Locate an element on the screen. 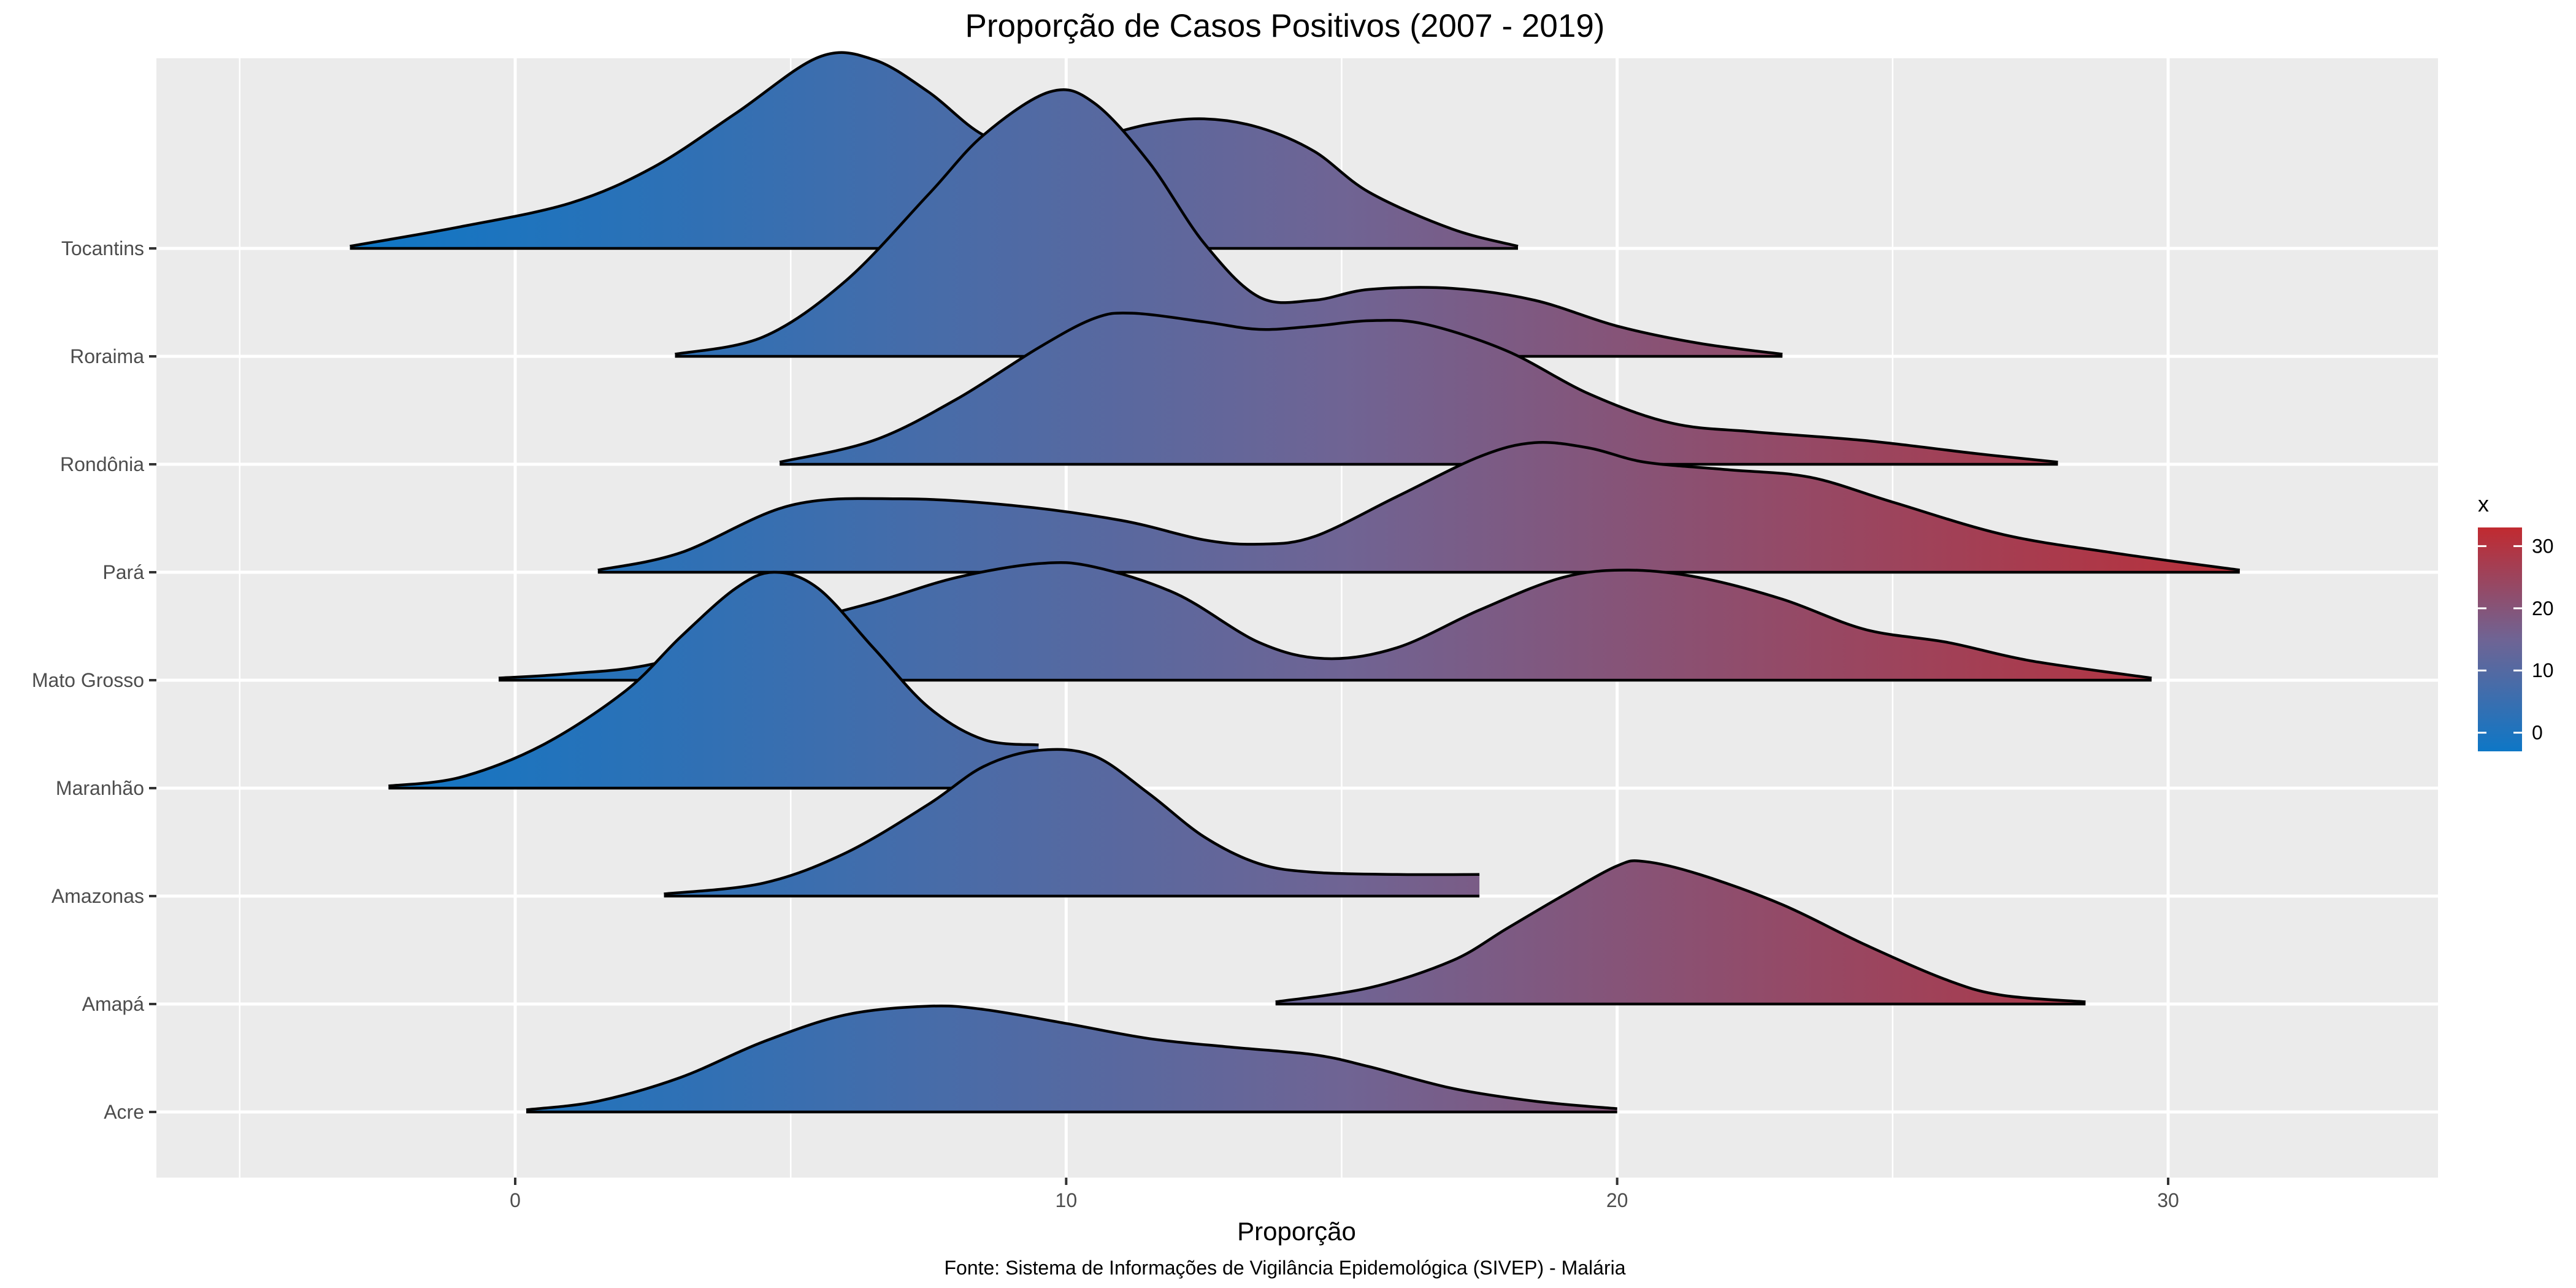 The image size is (2576, 1288). ridge-fill-maranhao is located at coordinates (713, 680).